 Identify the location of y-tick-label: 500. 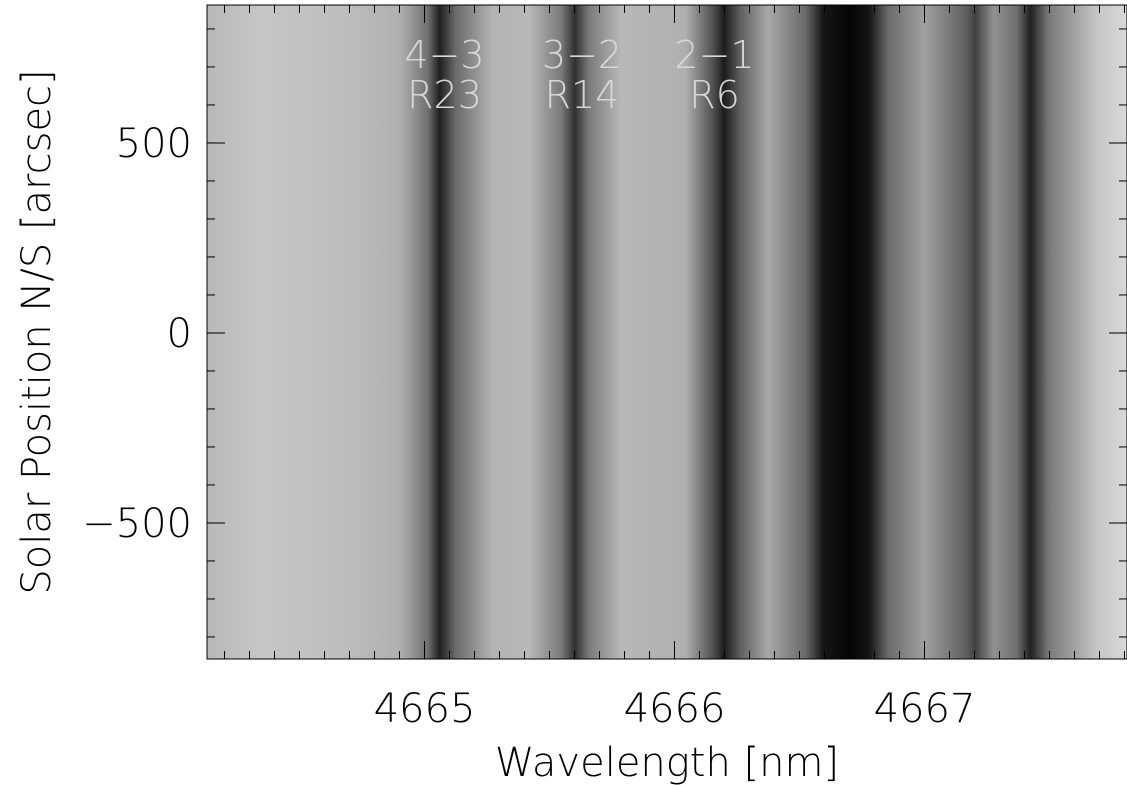
(154, 144).